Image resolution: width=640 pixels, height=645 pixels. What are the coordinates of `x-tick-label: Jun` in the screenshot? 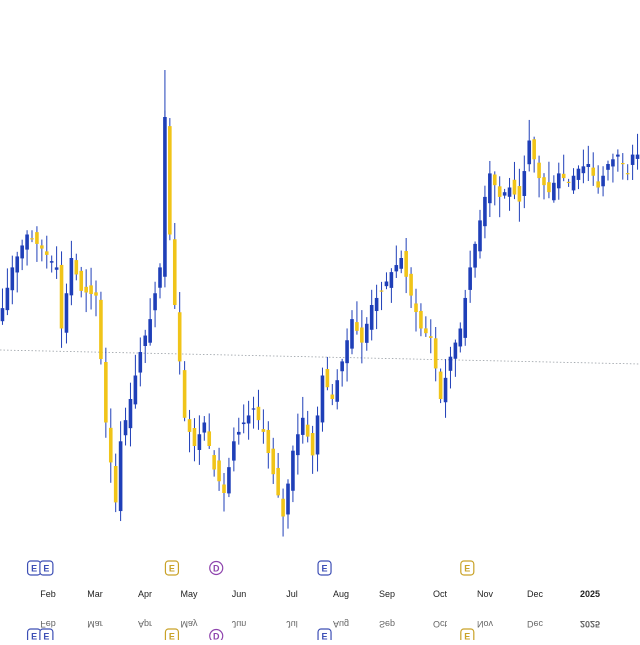 It's located at (239, 594).